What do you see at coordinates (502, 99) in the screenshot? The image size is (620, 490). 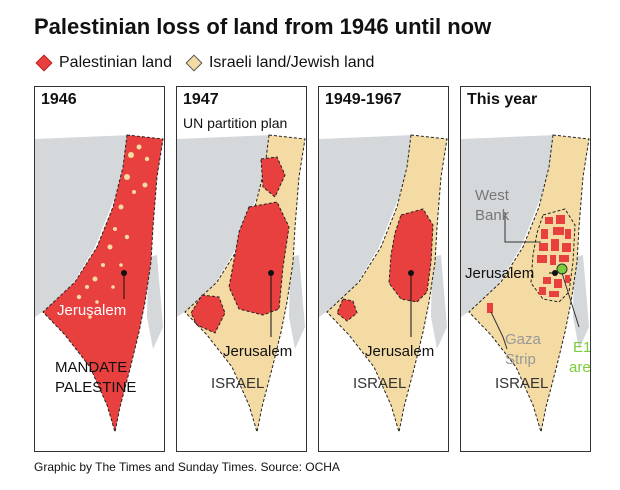 I see `panel-title-this-year: This year` at bounding box center [502, 99].